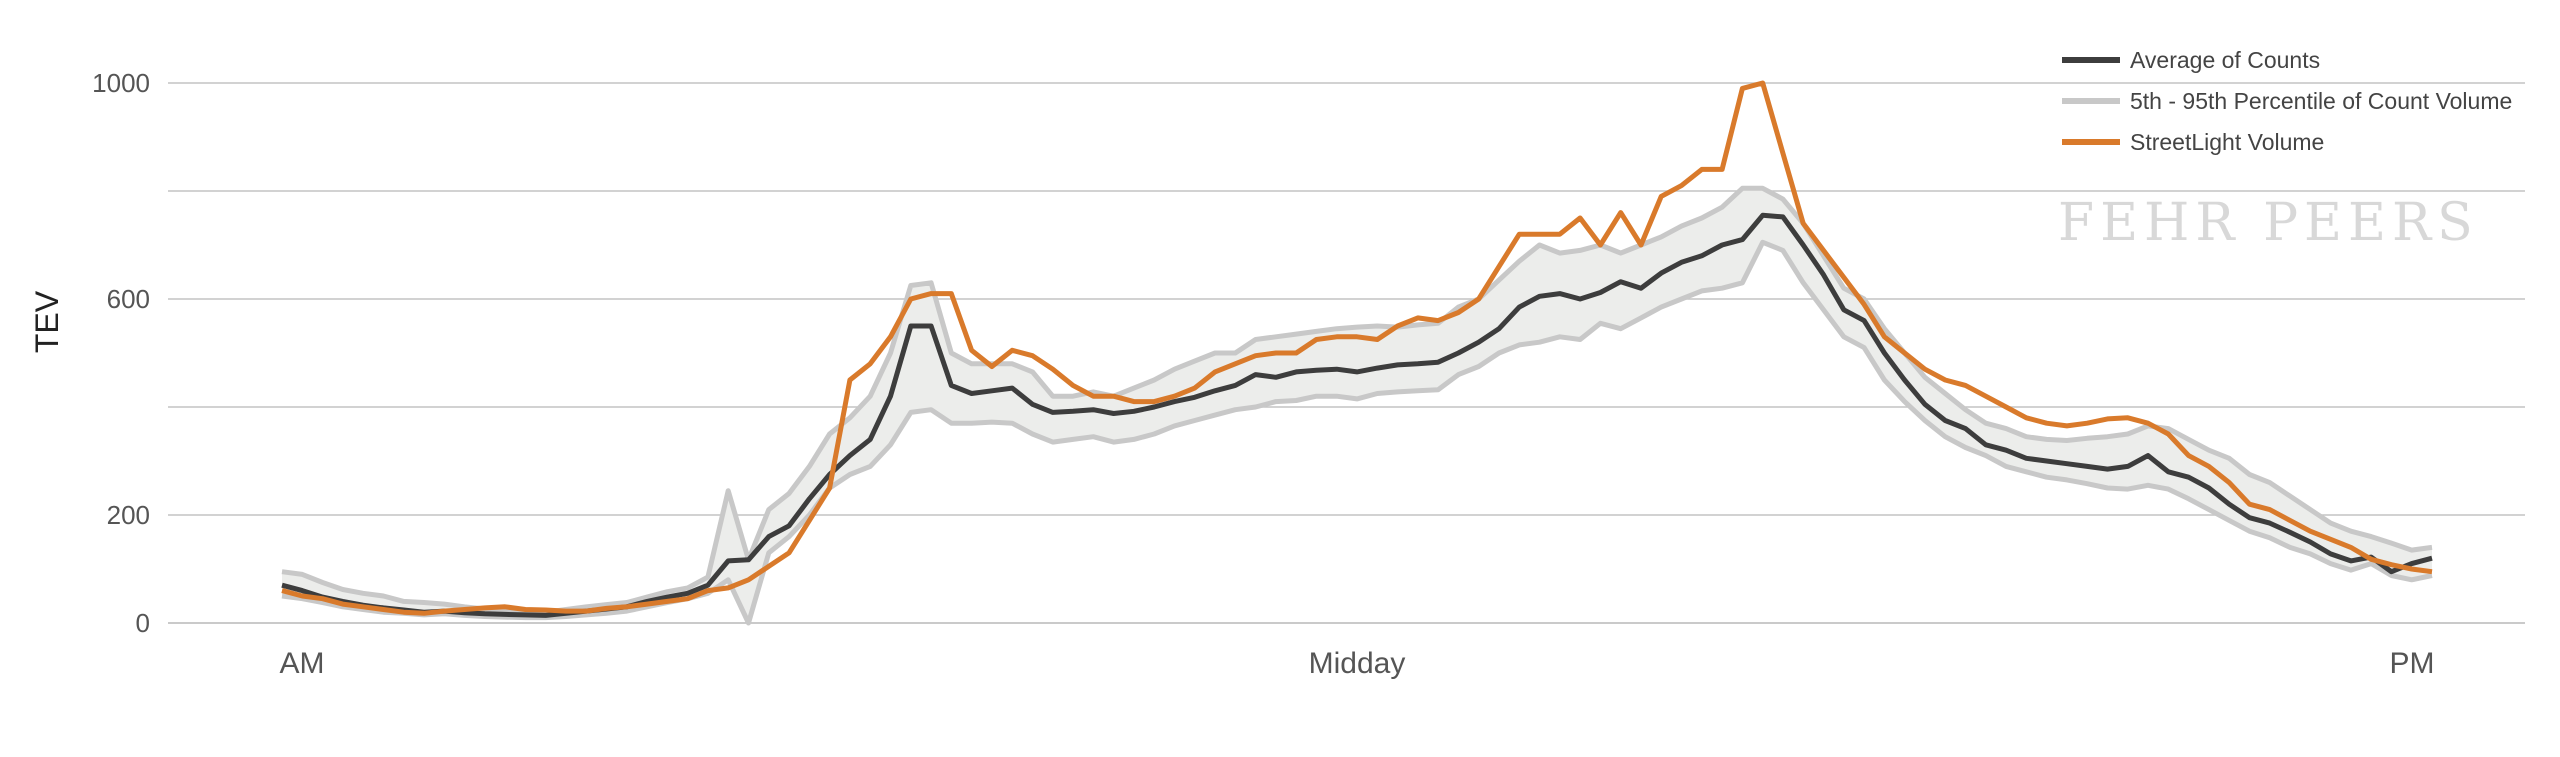  I want to click on y-tick-label: 0, so click(143, 623).